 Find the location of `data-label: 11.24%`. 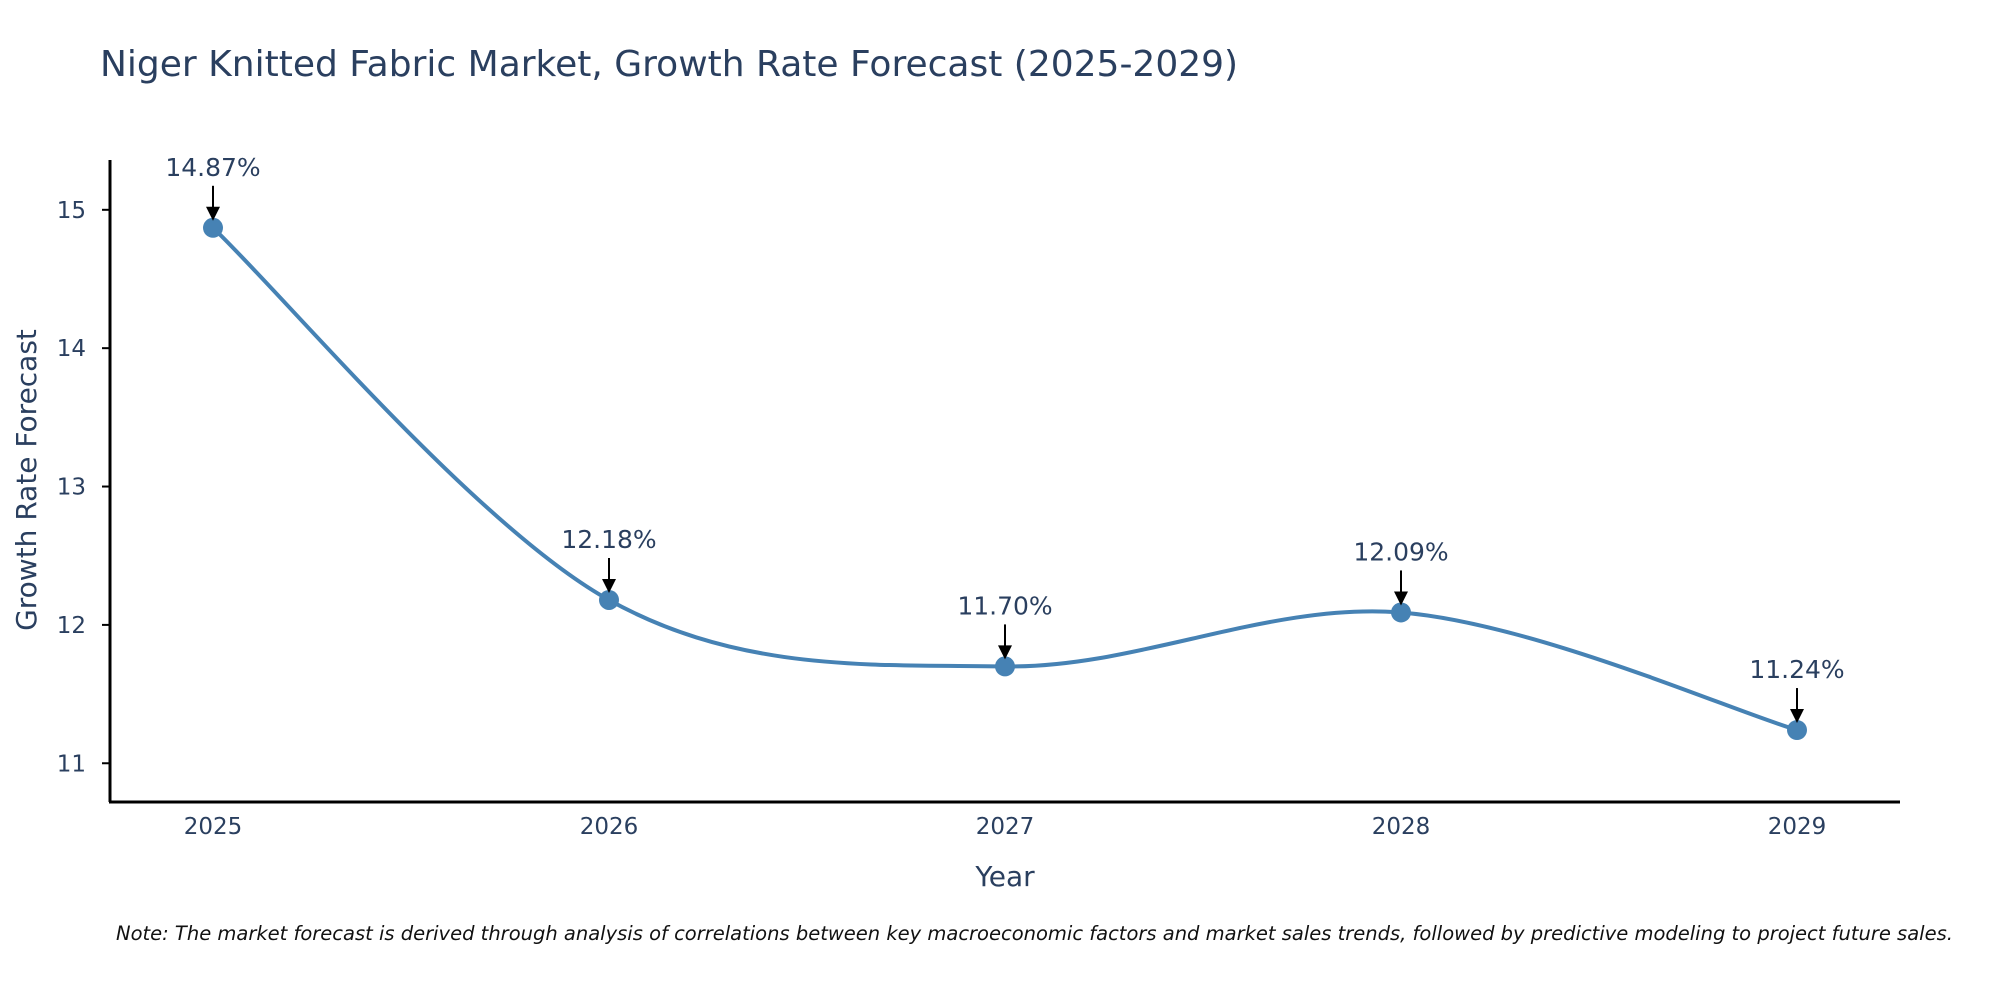

data-label: 11.24% is located at coordinates (1796, 669).